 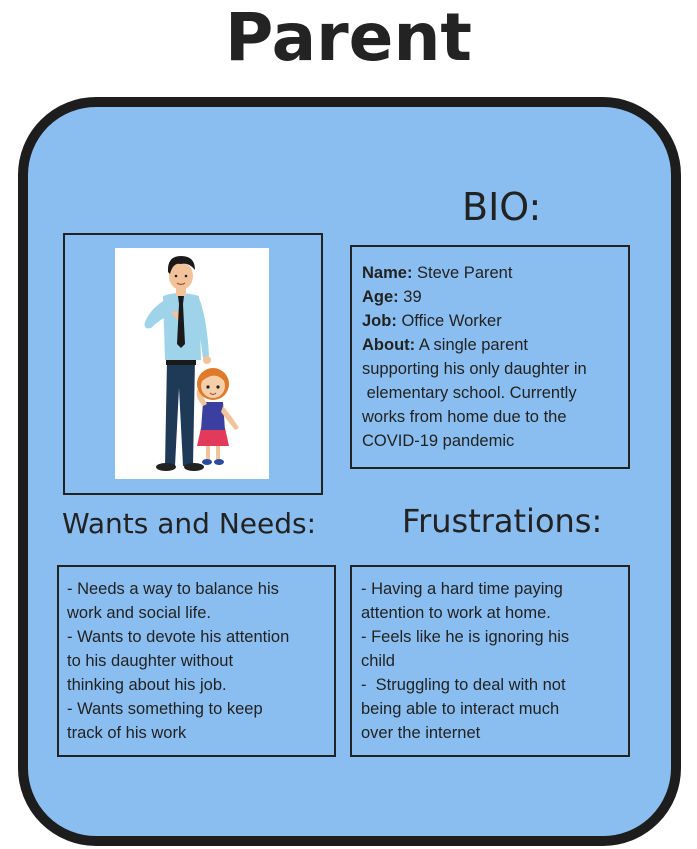 I want to click on frustration-line: child, so click(x=378, y=661).